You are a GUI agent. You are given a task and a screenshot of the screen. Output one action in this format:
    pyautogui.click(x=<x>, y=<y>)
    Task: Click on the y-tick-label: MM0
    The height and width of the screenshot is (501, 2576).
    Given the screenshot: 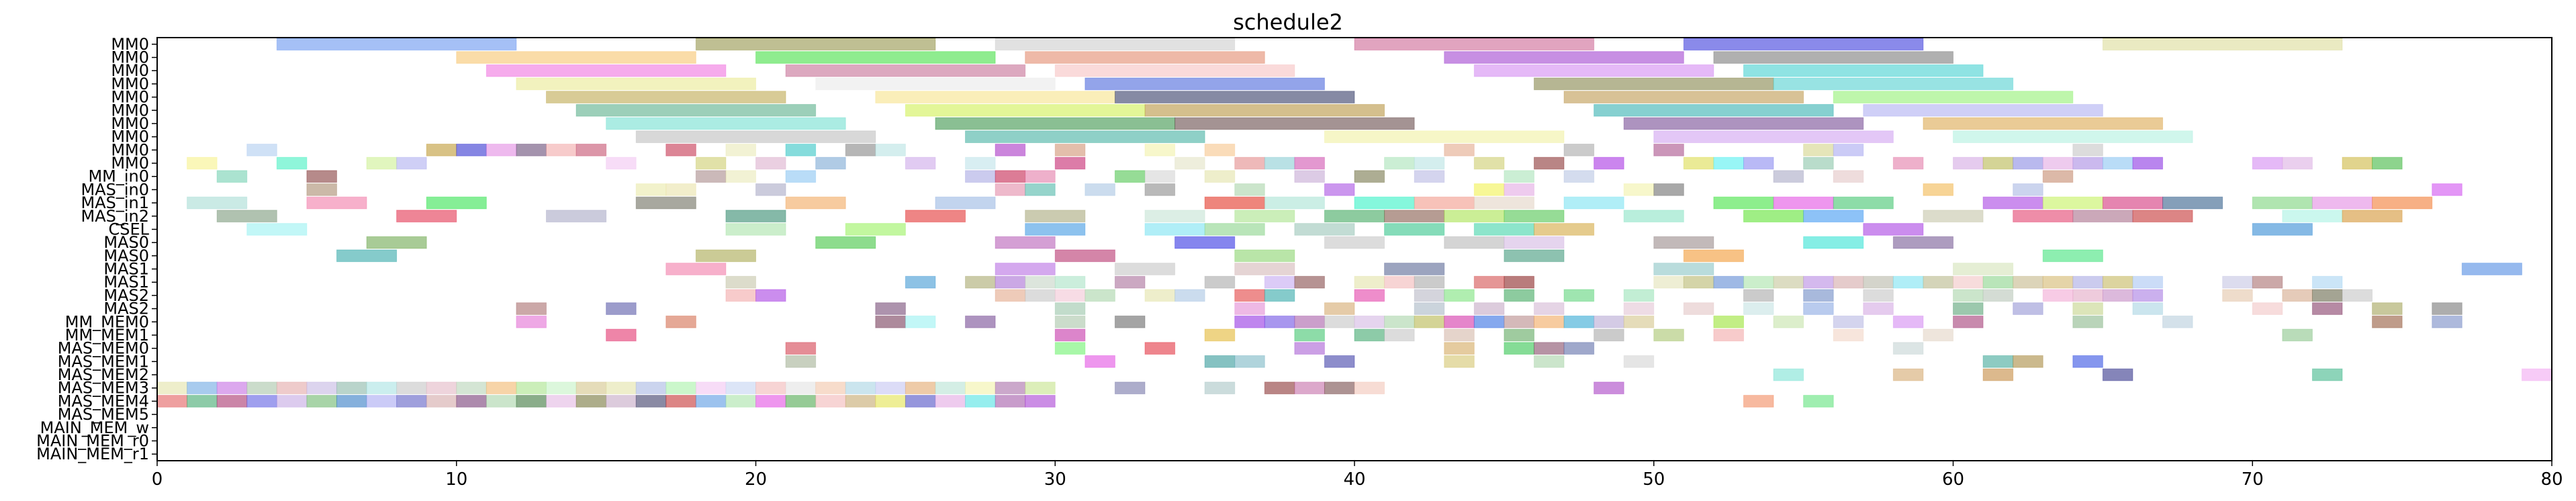 What is the action you would take?
    pyautogui.click(x=130, y=111)
    